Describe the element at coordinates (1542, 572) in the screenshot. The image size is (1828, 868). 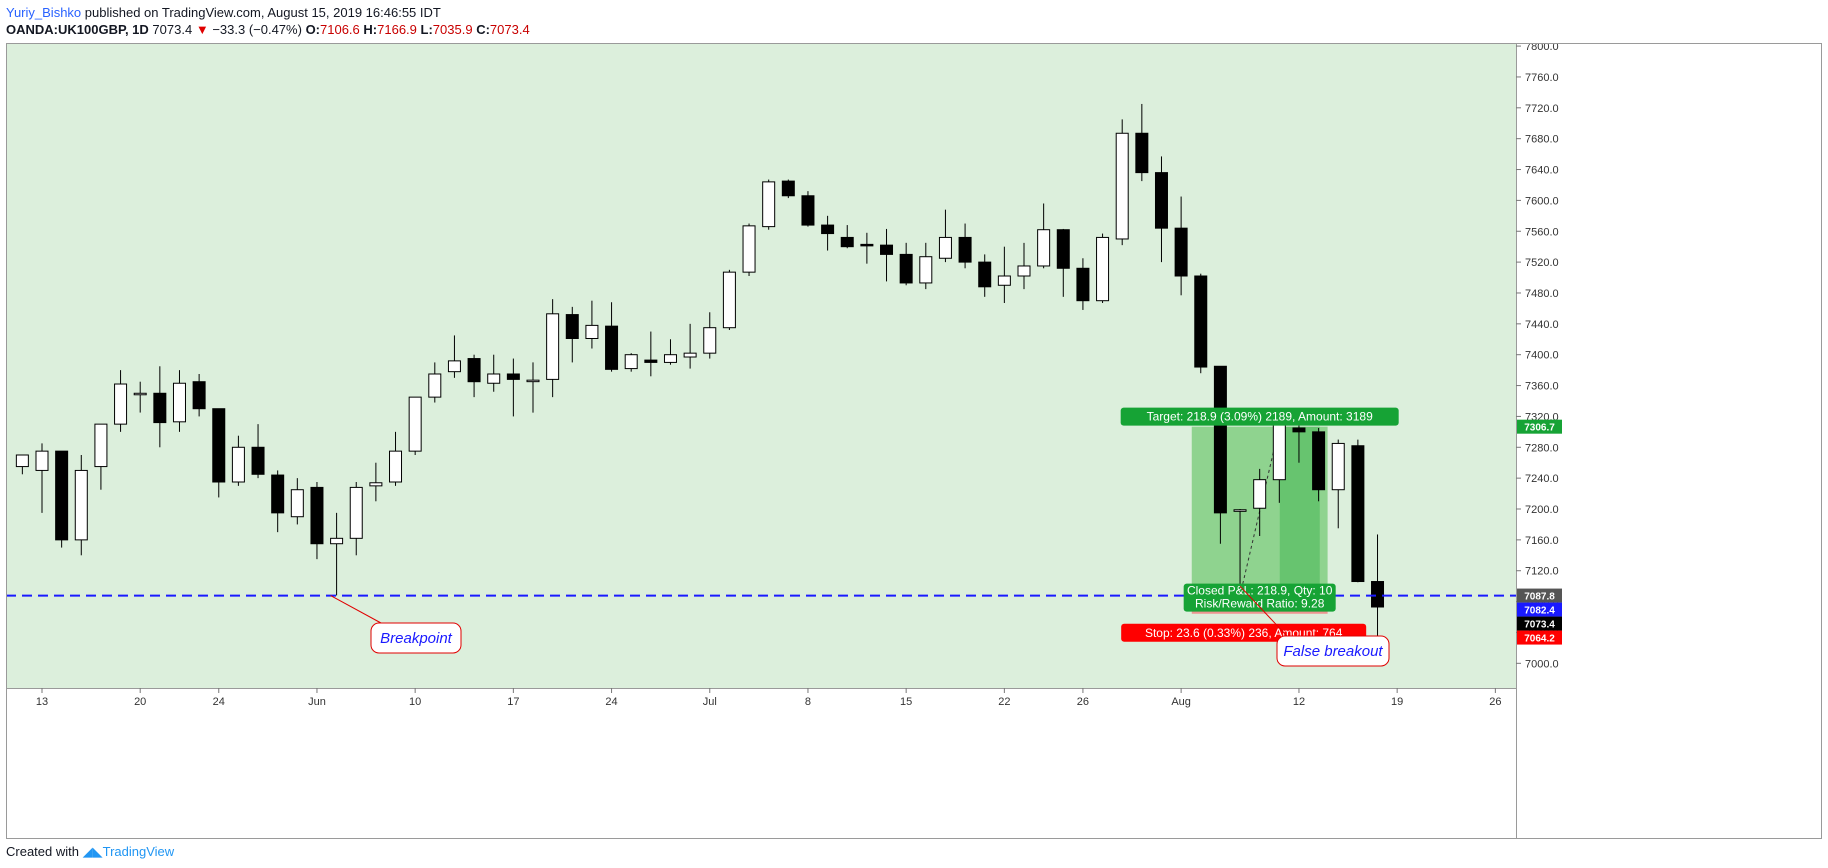
I see `y-tick-label: 7120.0` at that location.